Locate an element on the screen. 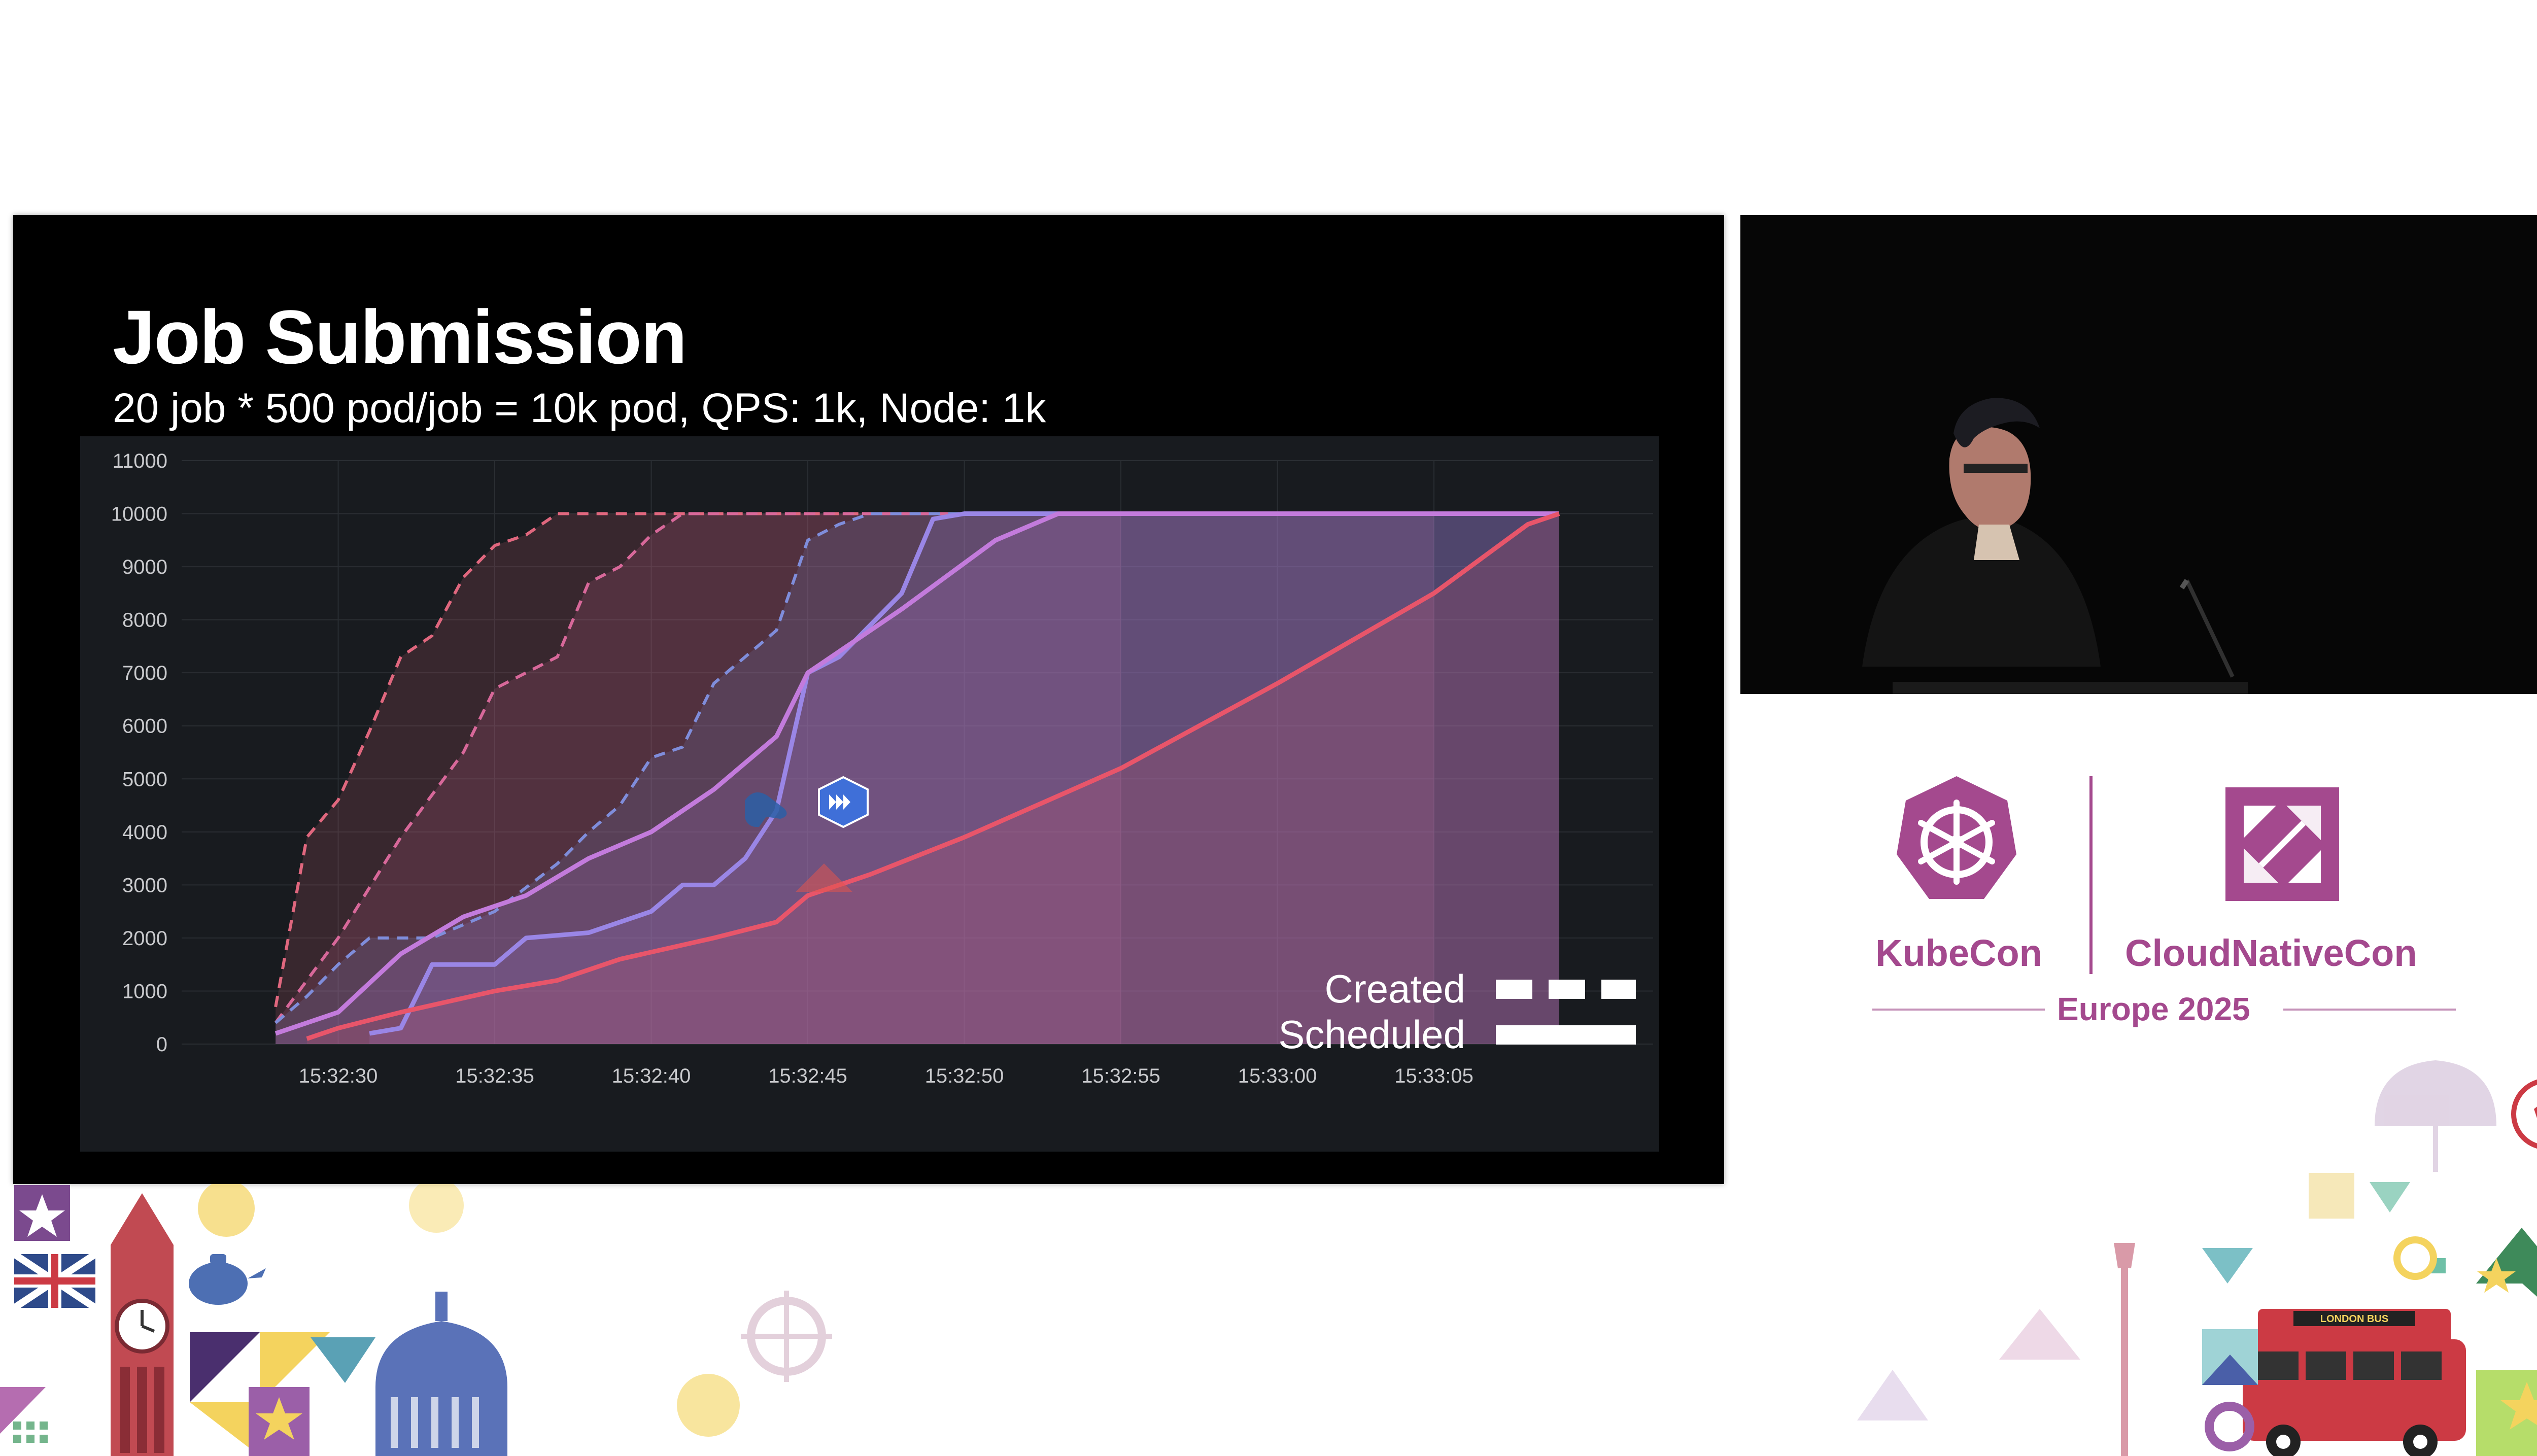  x-tick-label: 15:32:50 is located at coordinates (964, 1076).